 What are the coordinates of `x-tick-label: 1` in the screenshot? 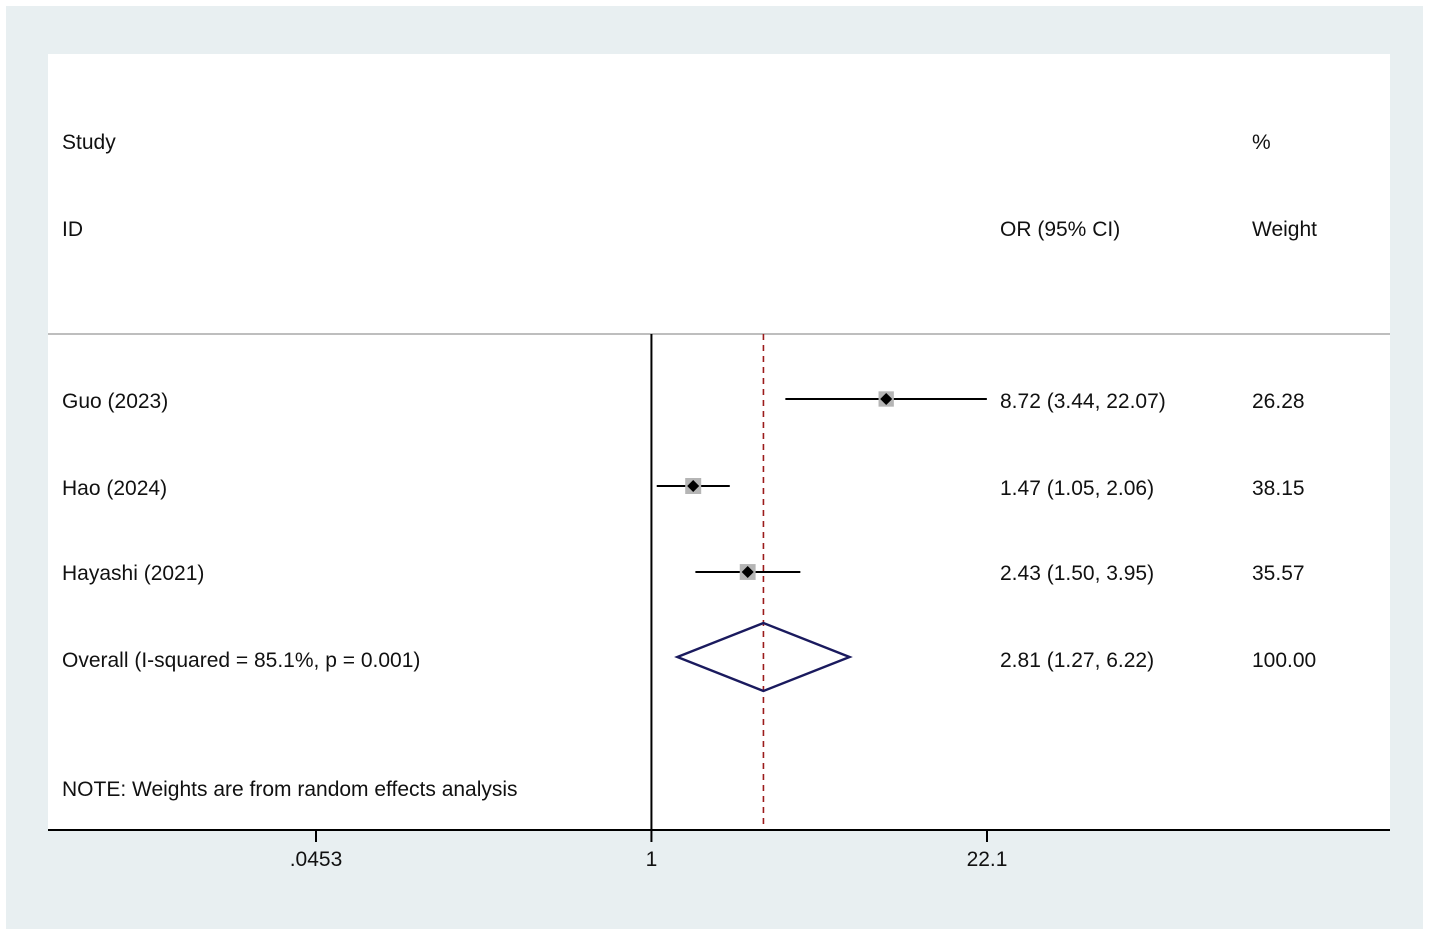 It's located at (652, 859).